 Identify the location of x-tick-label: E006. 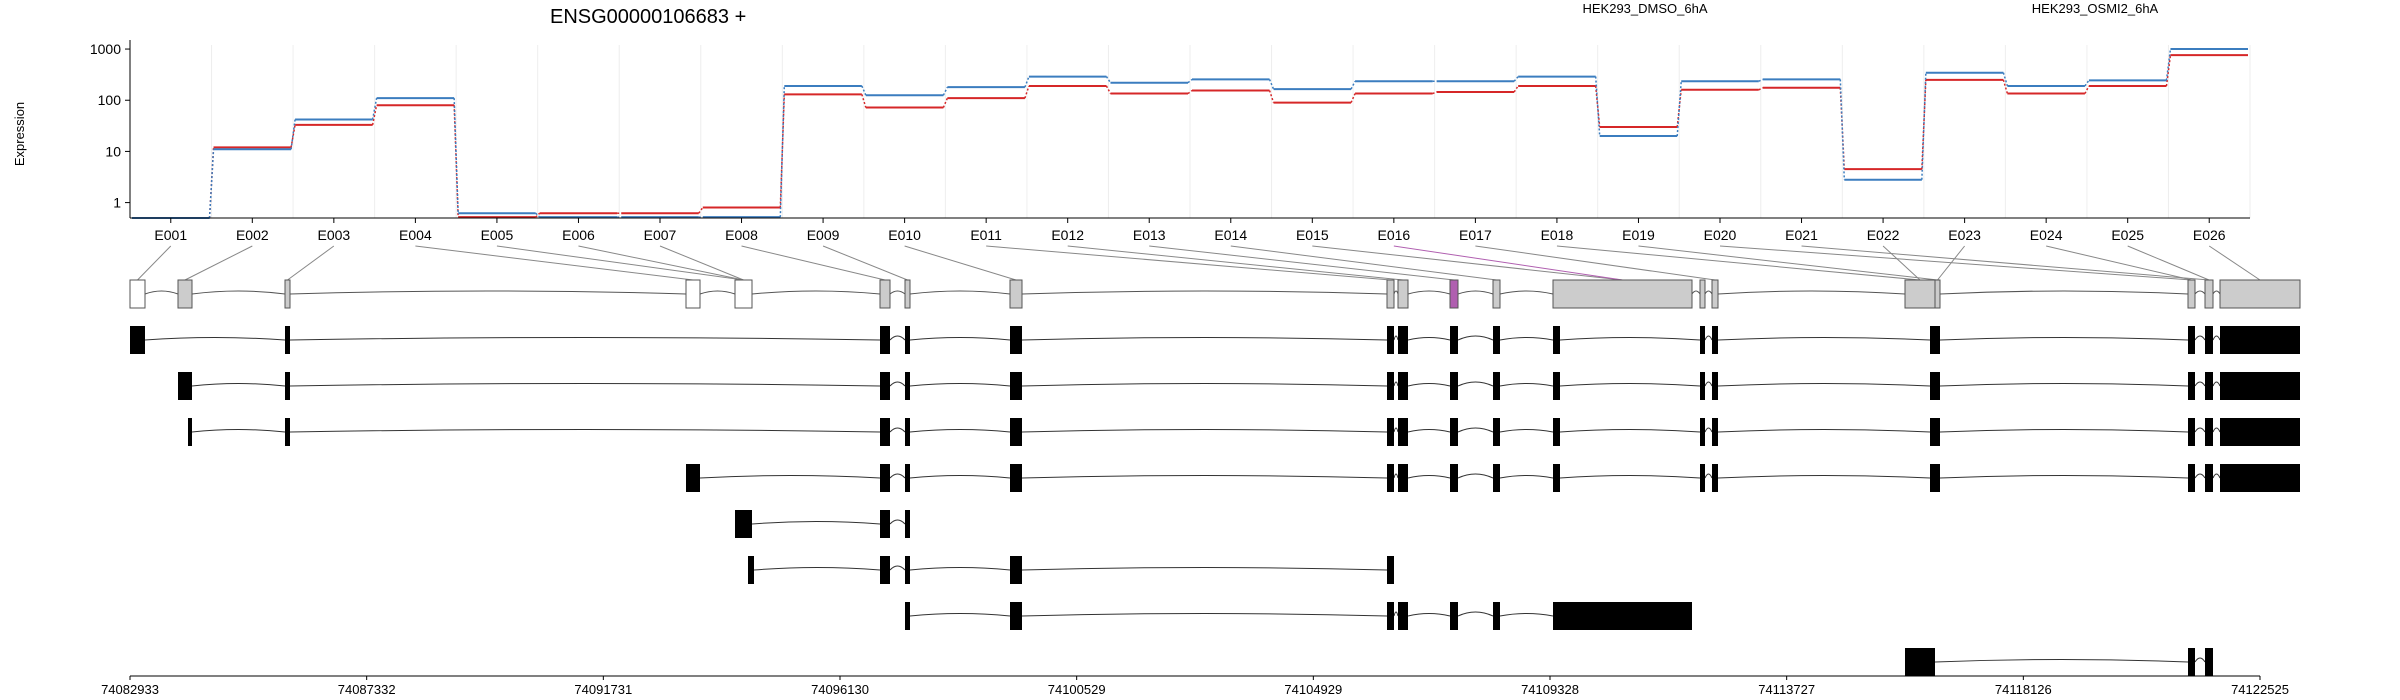
(578, 235).